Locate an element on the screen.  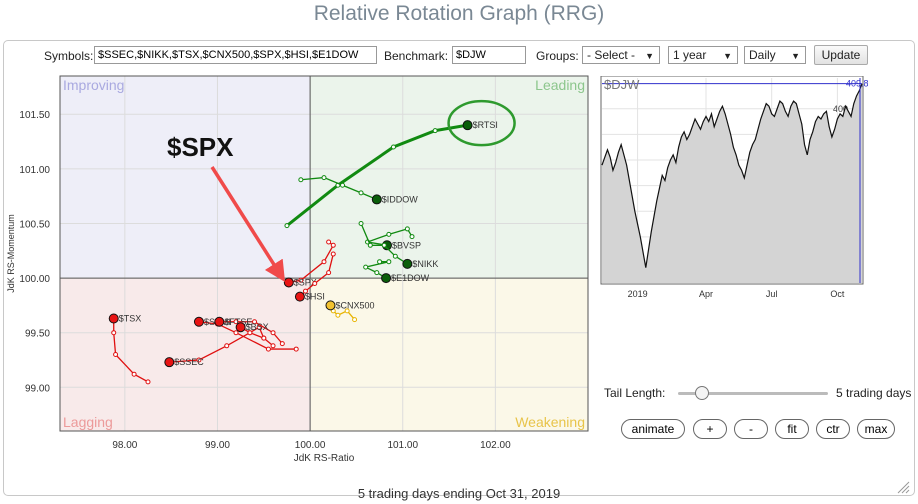
quadrant-improving is located at coordinates (185, 177).